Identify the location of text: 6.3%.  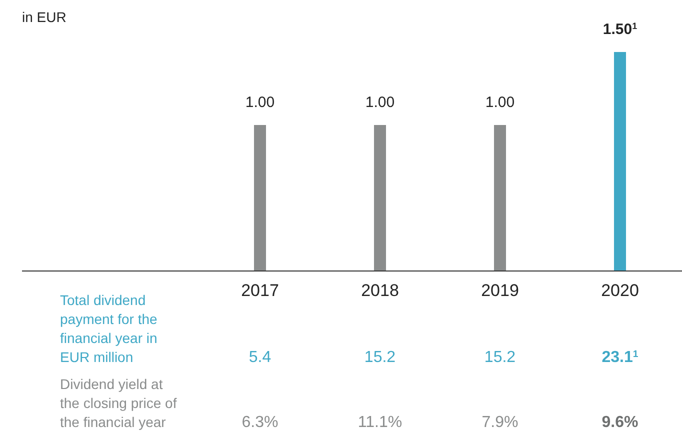
(260, 422).